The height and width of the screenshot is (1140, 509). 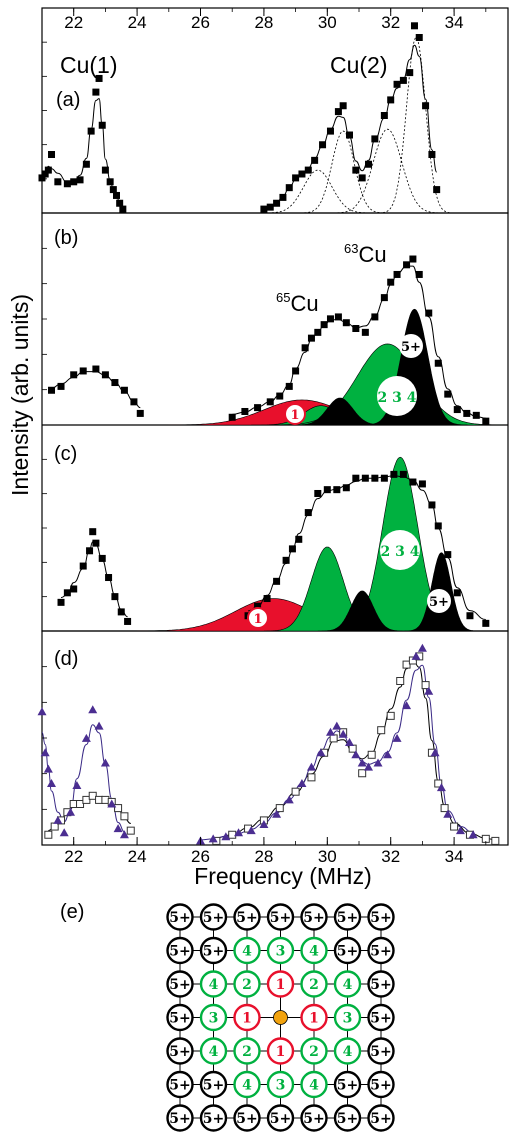 I want to click on peak-5plus-badge, so click(x=411, y=346).